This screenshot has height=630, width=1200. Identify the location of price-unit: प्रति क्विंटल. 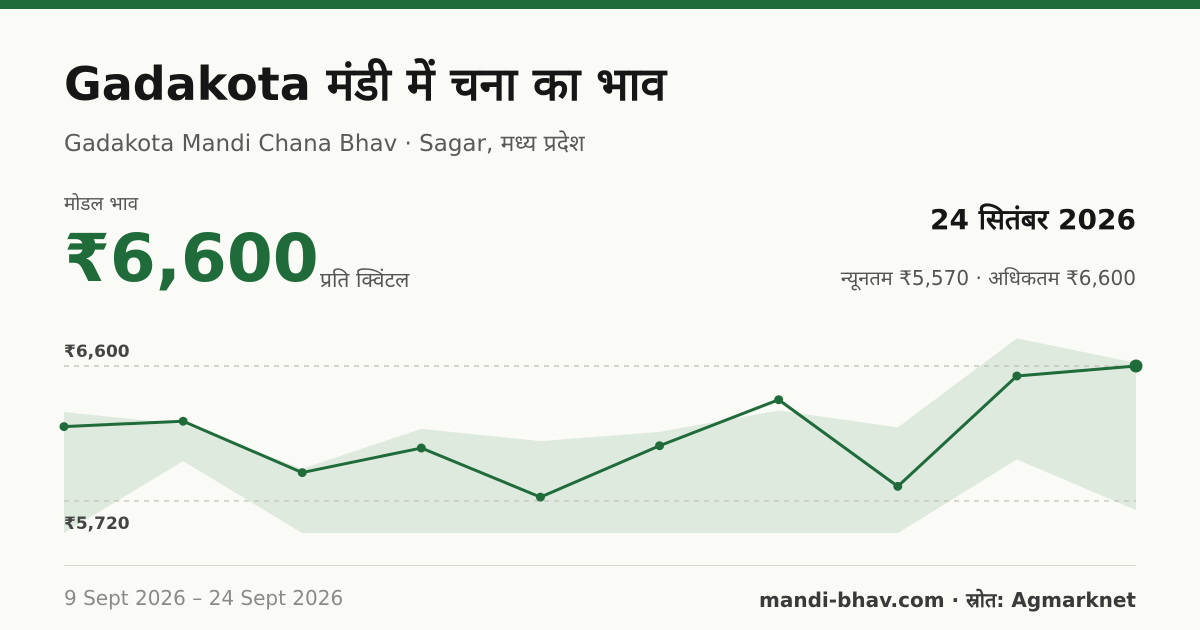
(365, 280).